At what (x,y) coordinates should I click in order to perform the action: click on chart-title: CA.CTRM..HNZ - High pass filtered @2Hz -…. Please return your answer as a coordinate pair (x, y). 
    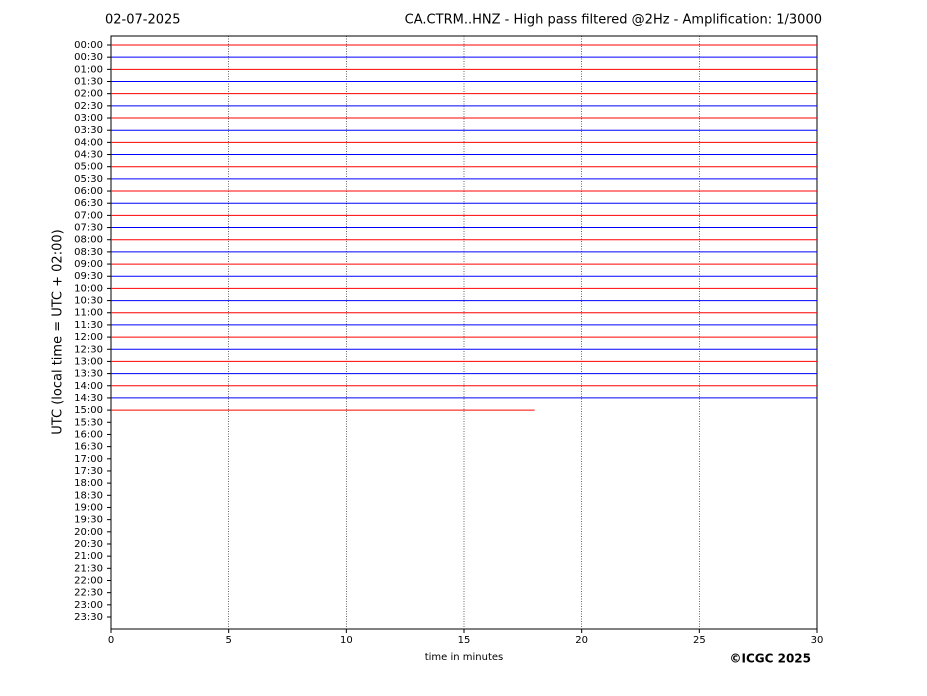
    Looking at the image, I should click on (613, 20).